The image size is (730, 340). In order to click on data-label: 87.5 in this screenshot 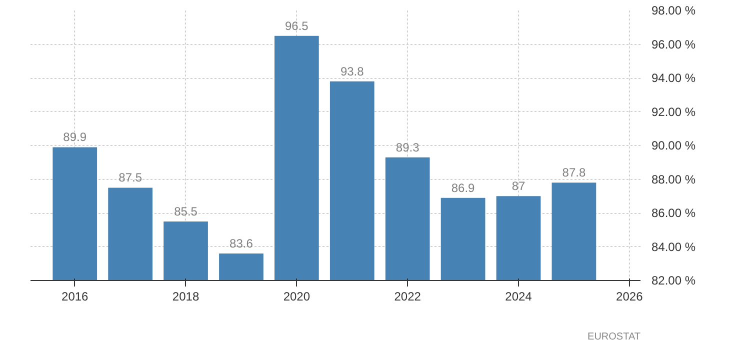, I will do `click(130, 177)`.